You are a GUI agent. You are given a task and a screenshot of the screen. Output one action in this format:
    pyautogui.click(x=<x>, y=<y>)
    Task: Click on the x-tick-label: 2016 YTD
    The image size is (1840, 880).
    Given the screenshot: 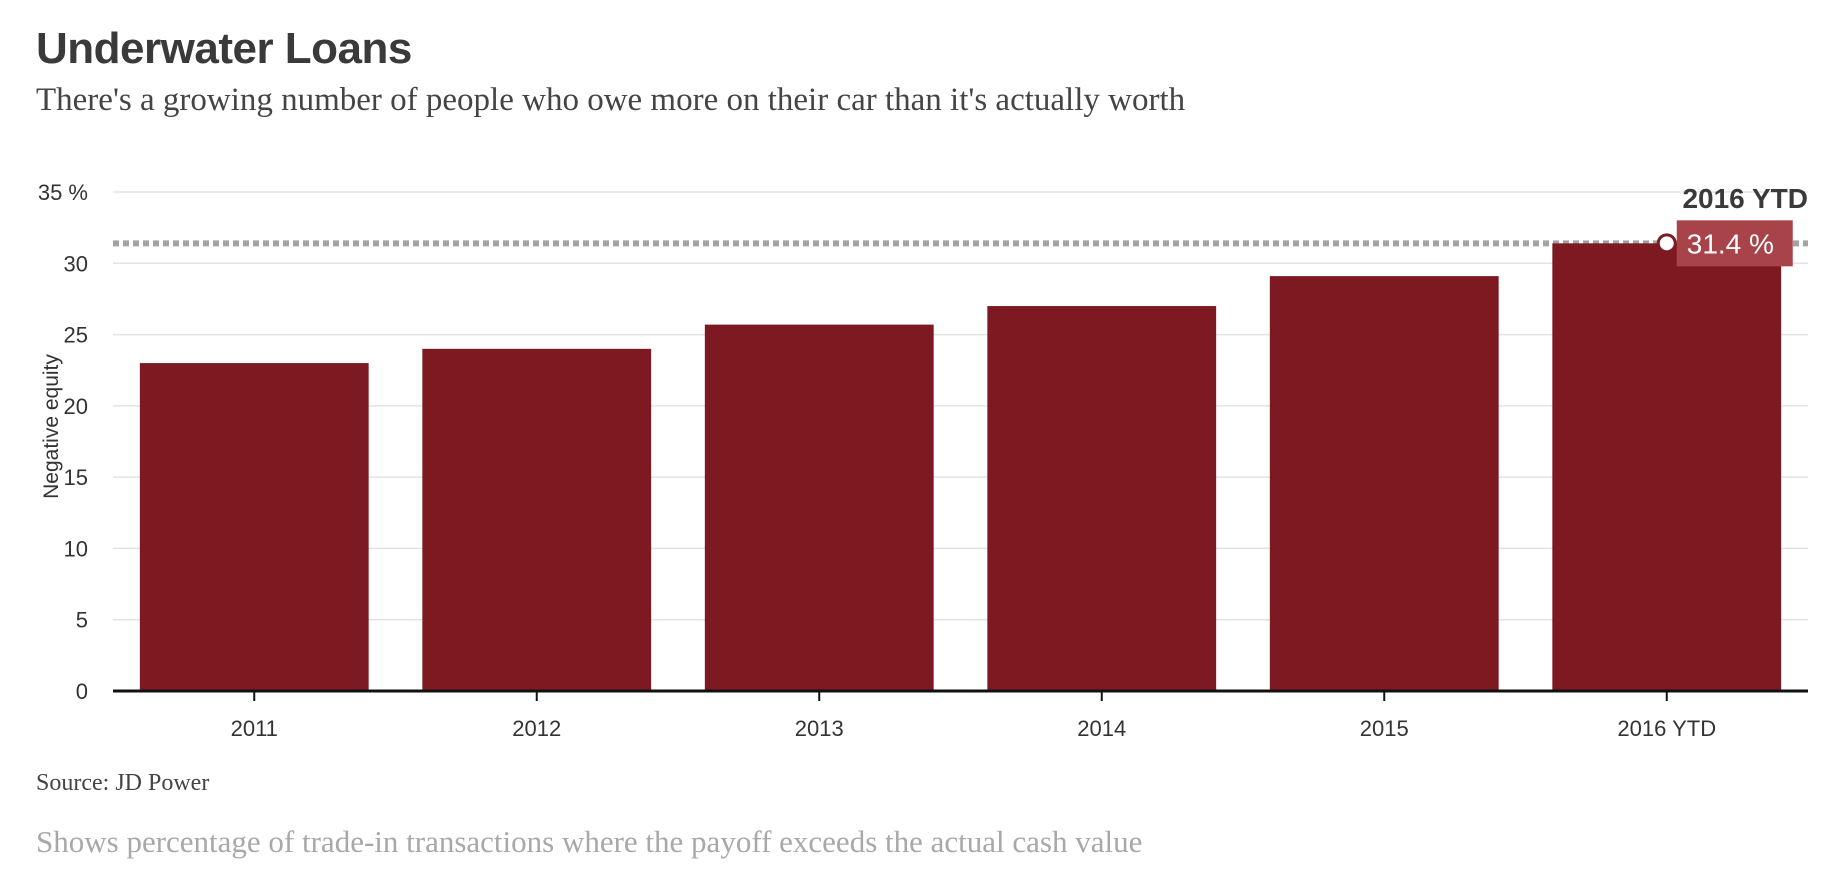 What is the action you would take?
    pyautogui.click(x=1666, y=728)
    